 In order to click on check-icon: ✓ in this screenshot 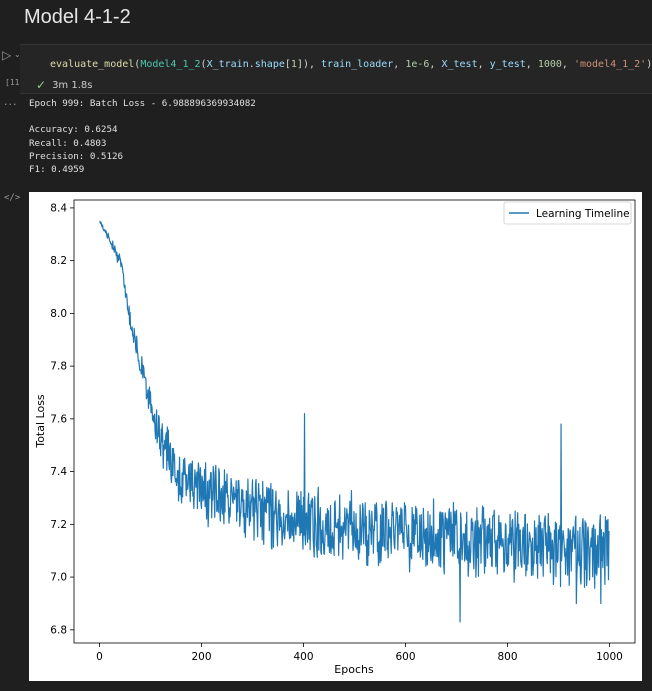, I will do `click(41, 85)`.